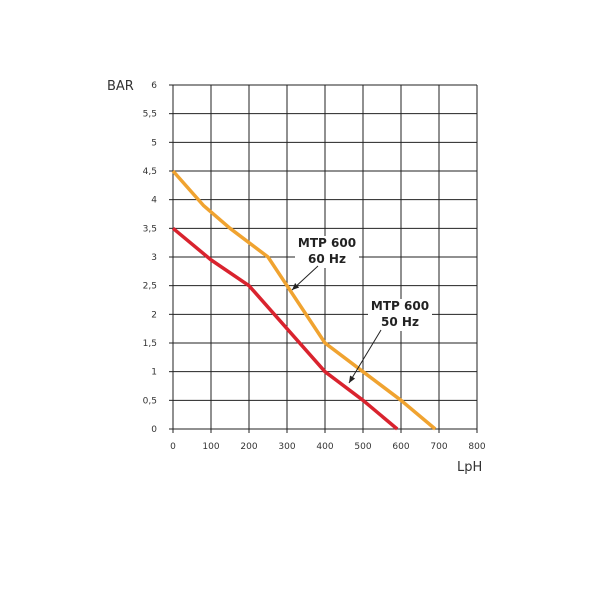 The image size is (600, 604). Describe the element at coordinates (438, 447) in the screenshot. I see `x-tick-label: 700` at that location.